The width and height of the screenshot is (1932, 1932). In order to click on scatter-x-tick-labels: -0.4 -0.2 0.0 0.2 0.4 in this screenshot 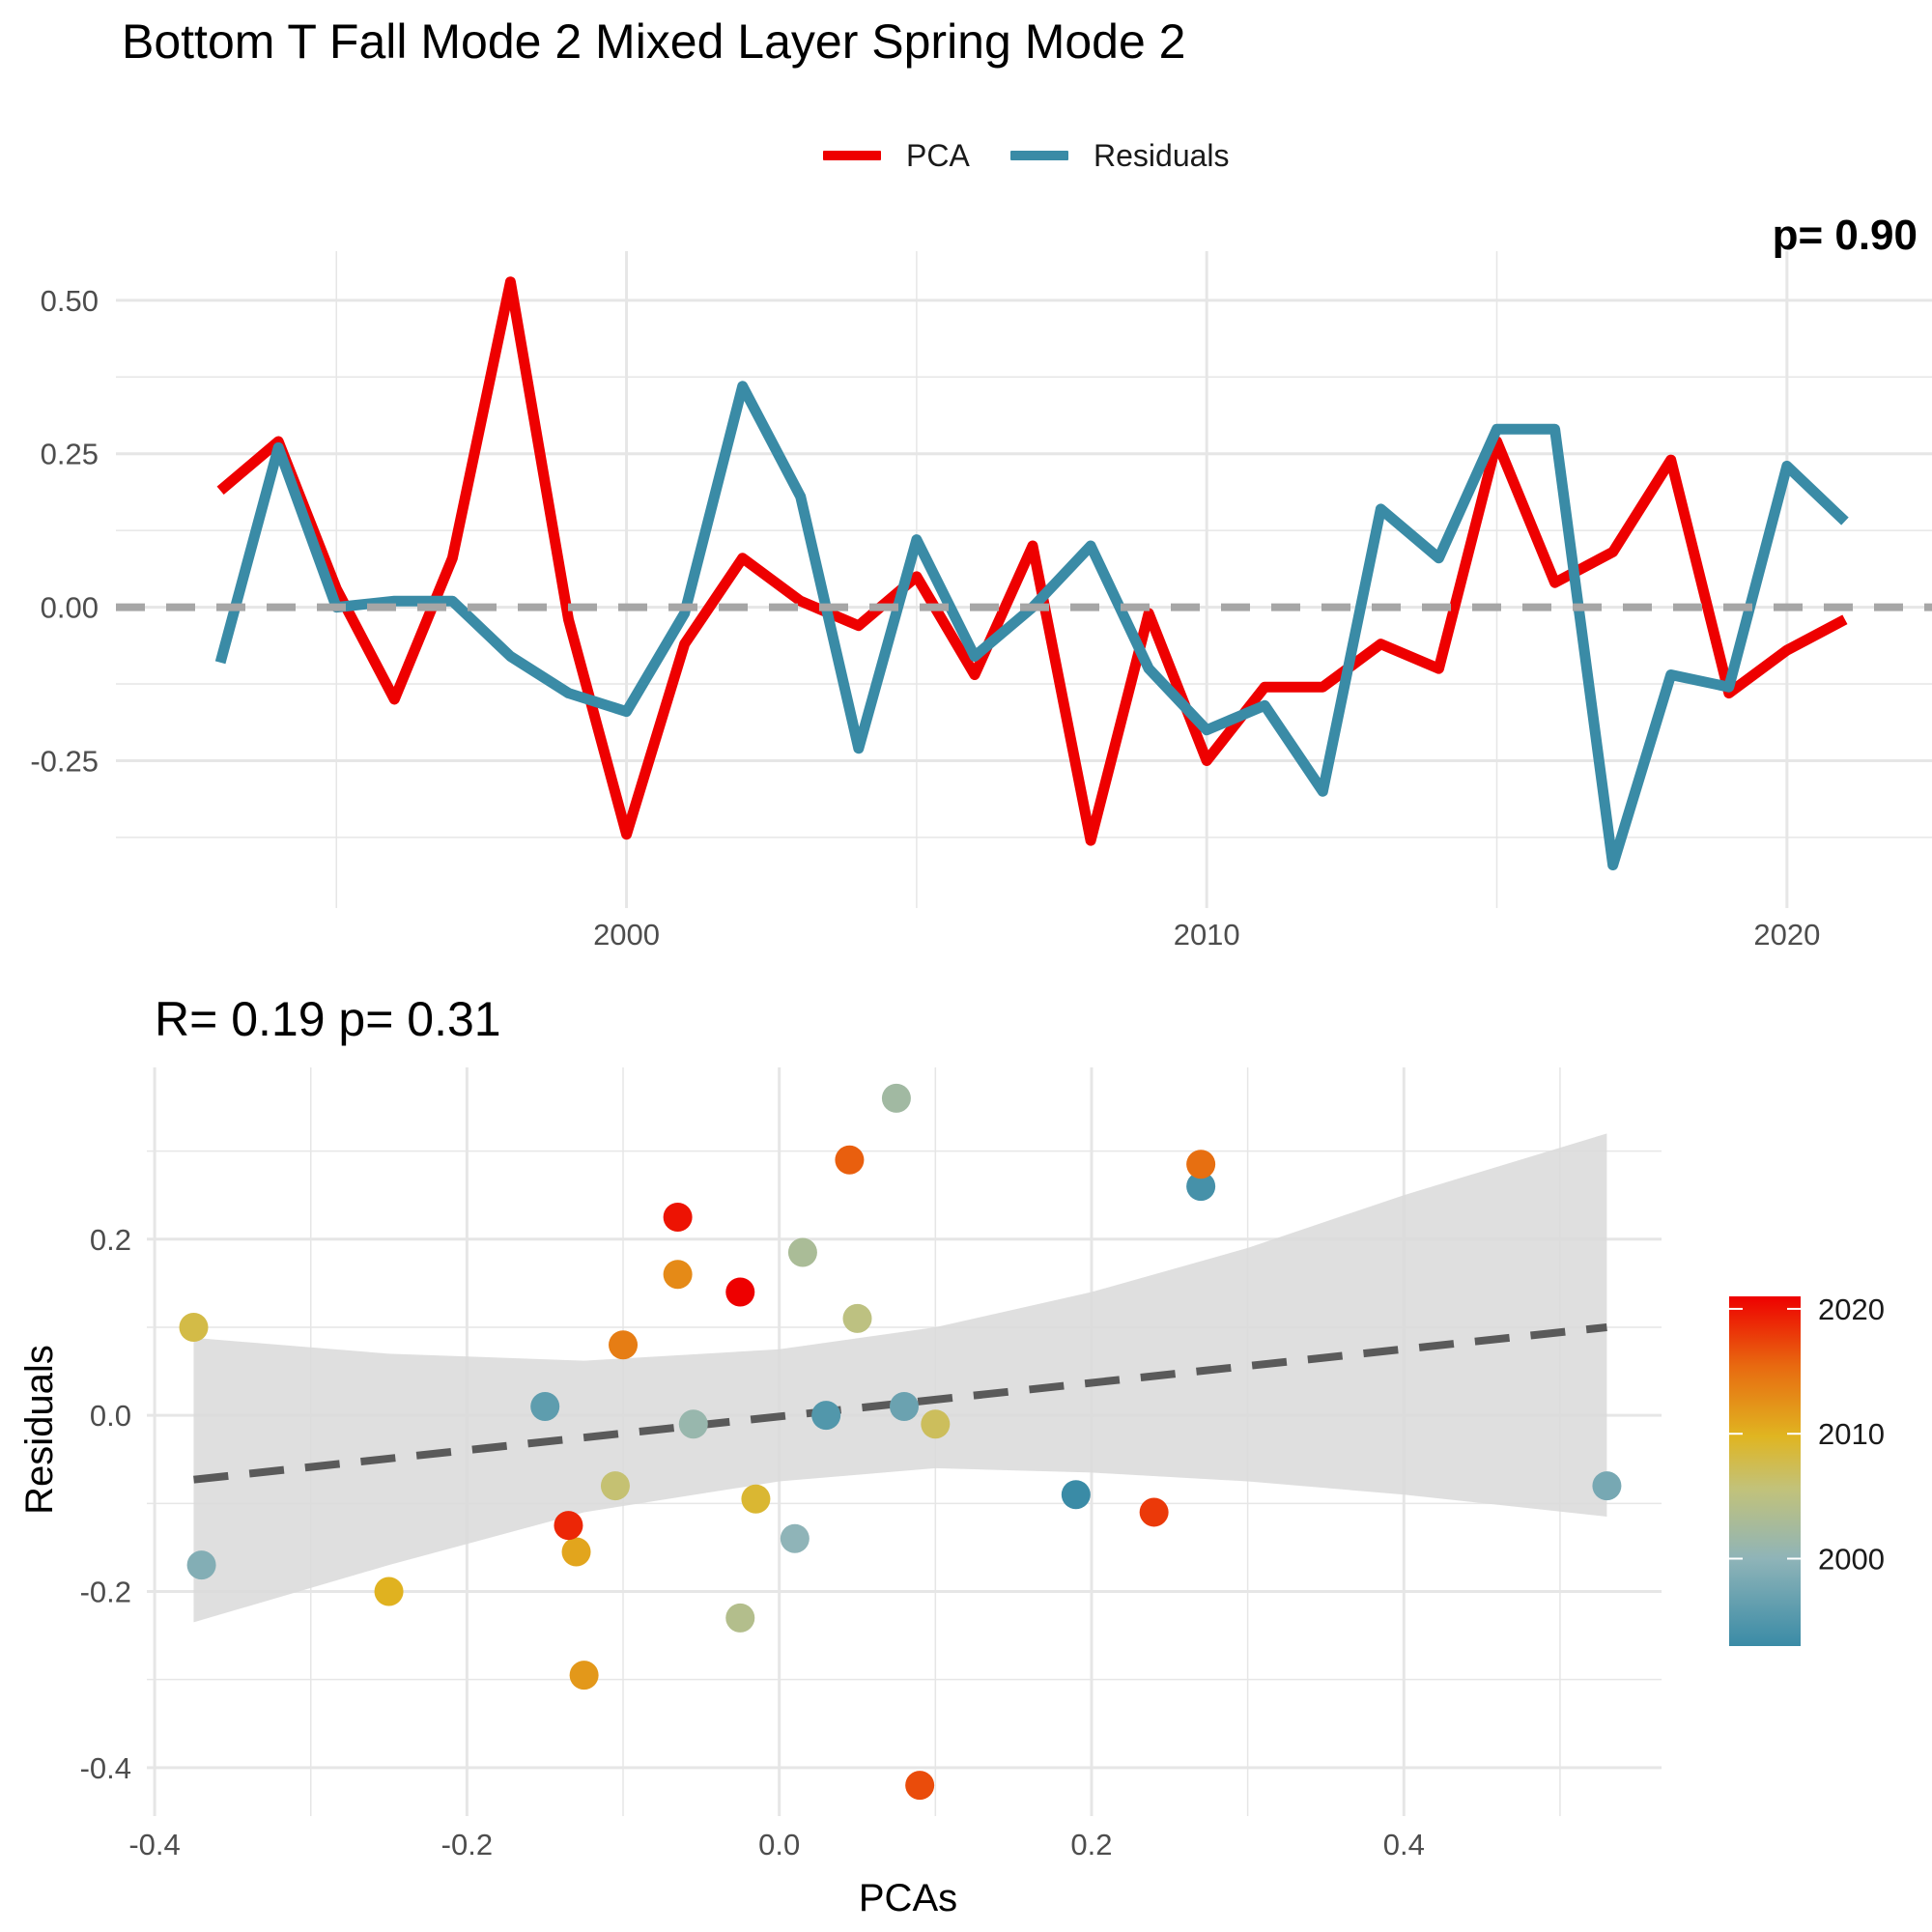, I will do `click(776, 1844)`.